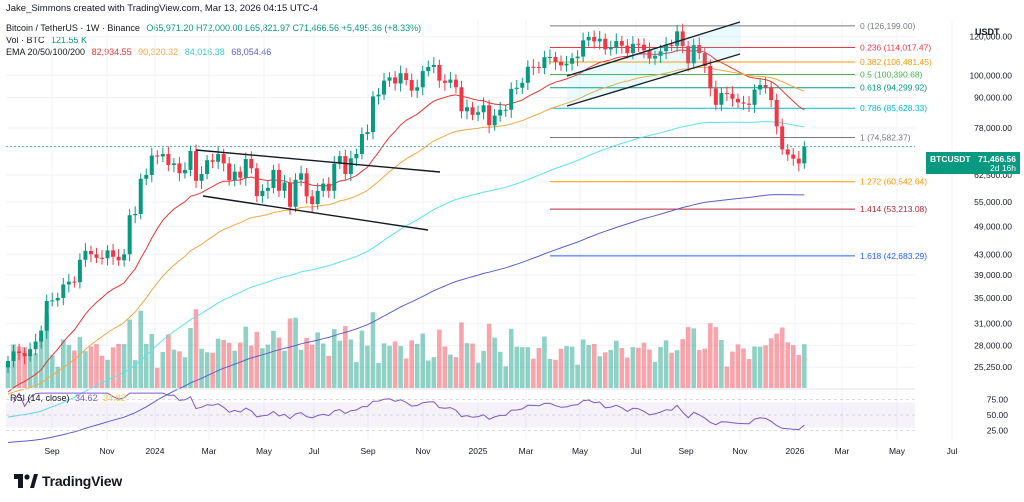  Describe the element at coordinates (997, 159) in the screenshot. I see `price-tag-price: 71,466.56` at that location.